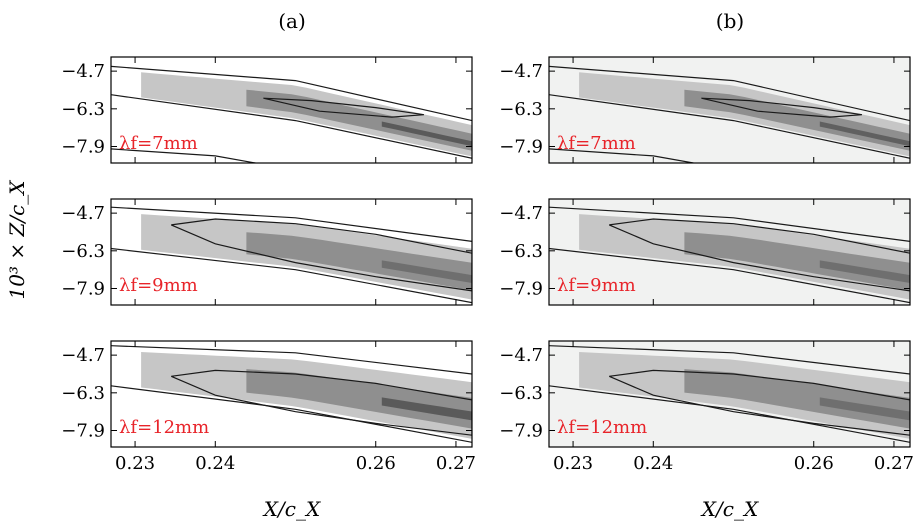 The width and height of the screenshot is (922, 524). What do you see at coordinates (291, 509) in the screenshot?
I see `x-axis-label-a: X/c_X` at bounding box center [291, 509].